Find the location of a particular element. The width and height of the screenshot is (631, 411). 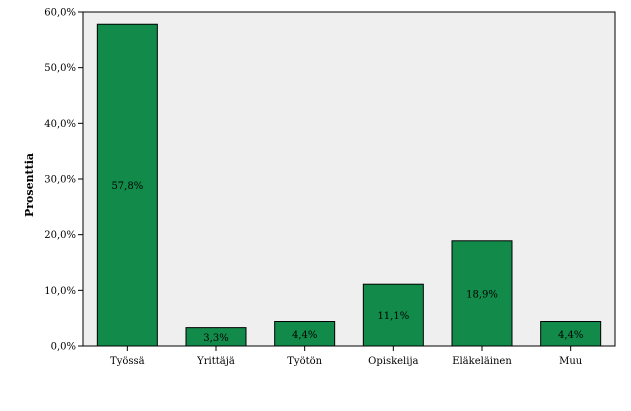

y-tick-label: 30,0% is located at coordinates (60, 180).